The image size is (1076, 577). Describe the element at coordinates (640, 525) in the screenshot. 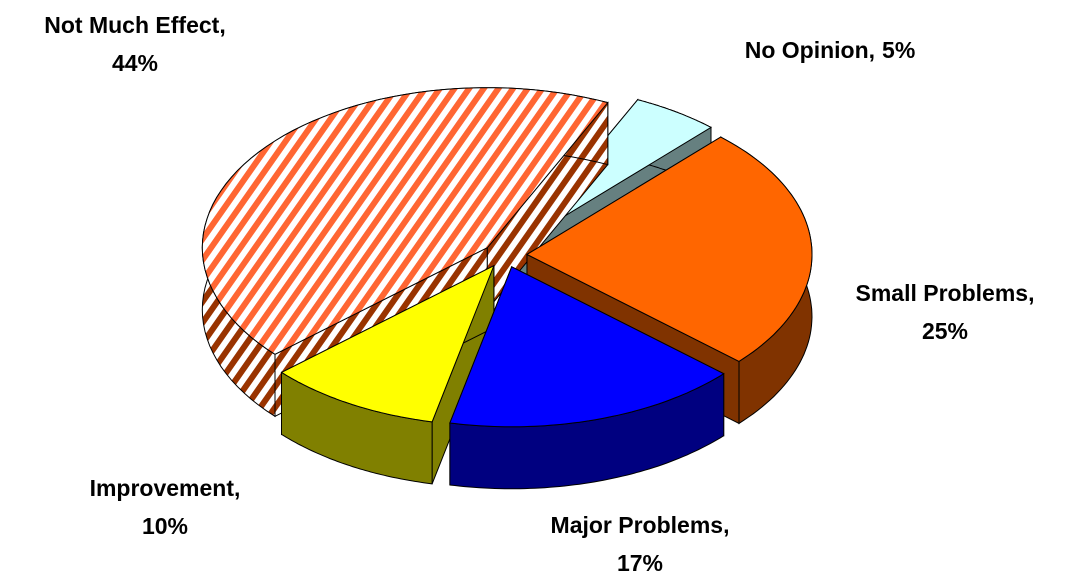

I see `category-label: Major Problems,` at that location.